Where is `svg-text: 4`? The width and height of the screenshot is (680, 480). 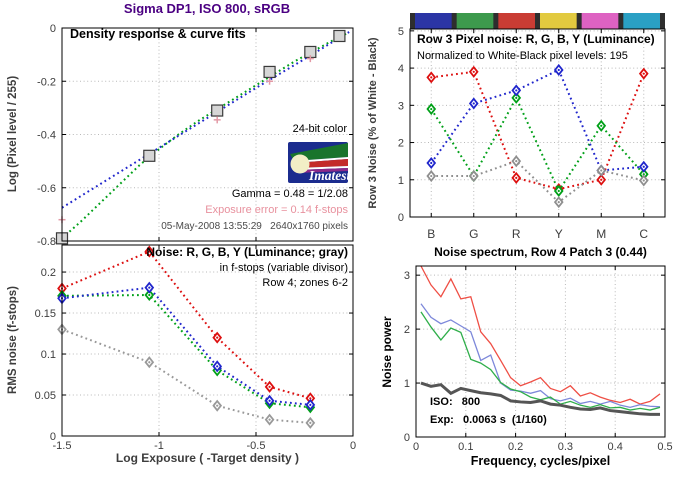 svg-text: 4 is located at coordinates (401, 69).